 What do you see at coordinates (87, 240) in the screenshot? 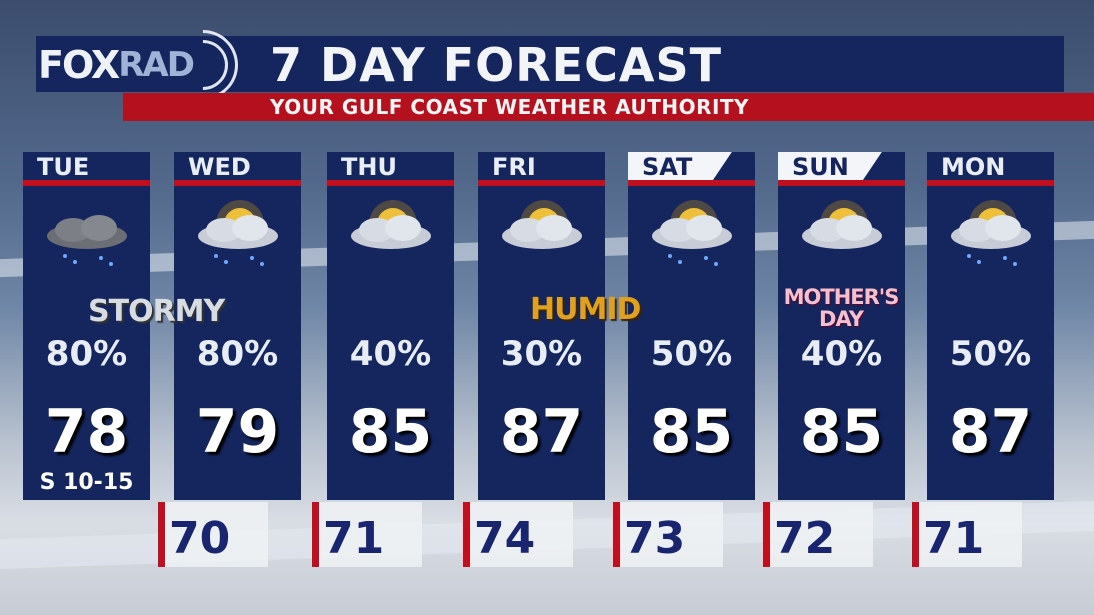
I see `thunderstorm-cloud-icon` at bounding box center [87, 240].